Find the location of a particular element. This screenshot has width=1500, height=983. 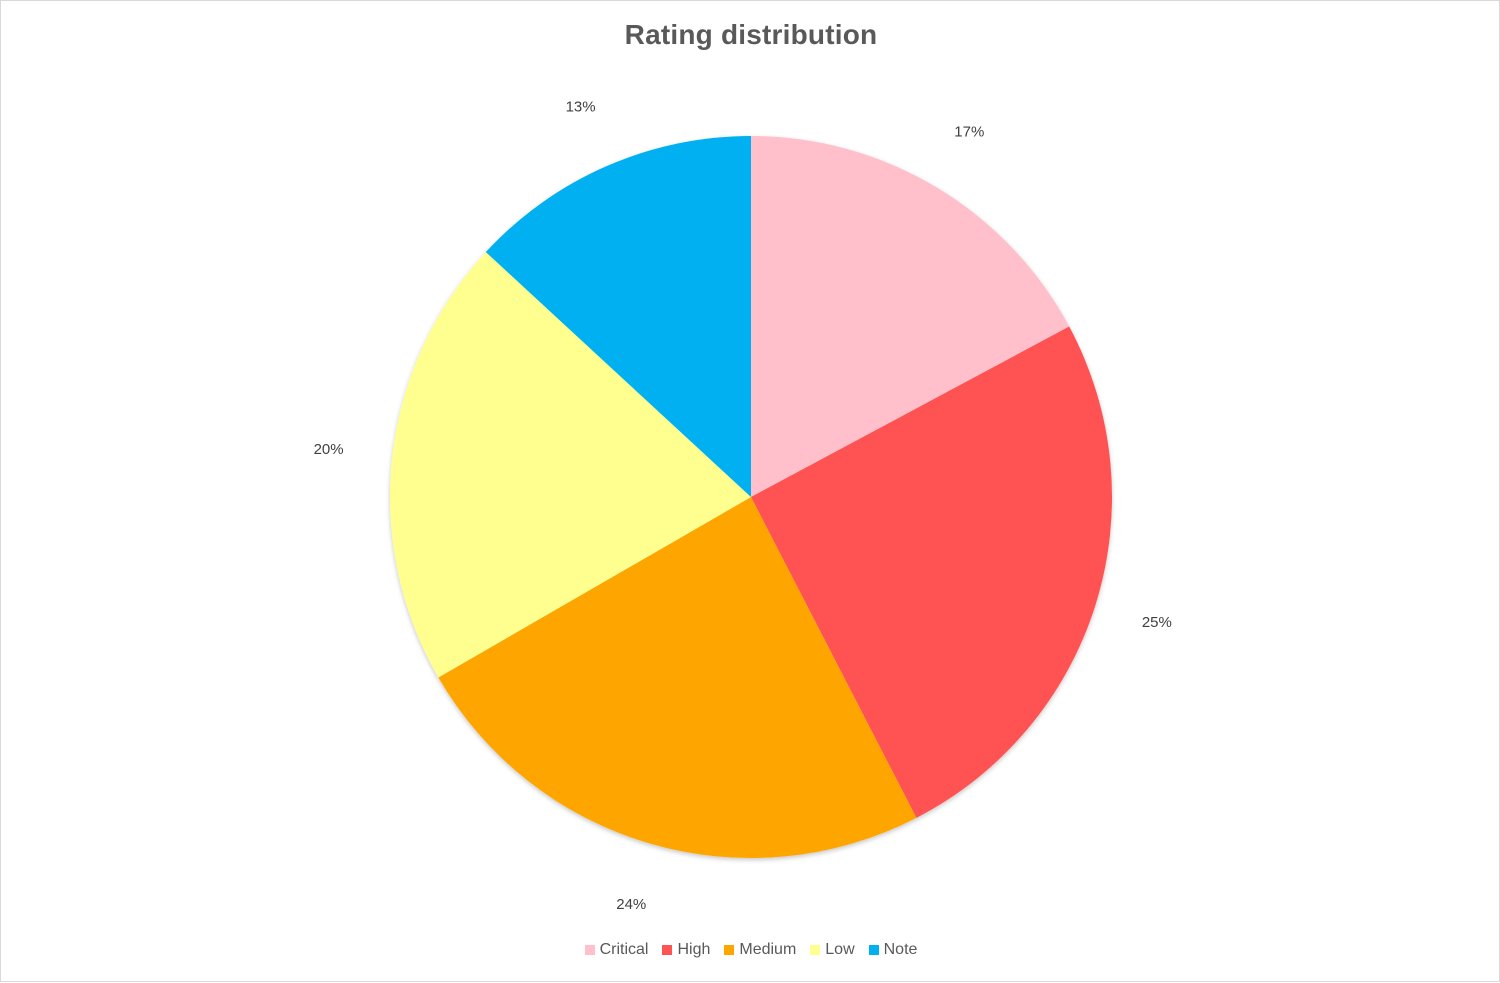

legend-label-high: High is located at coordinates (694, 949).